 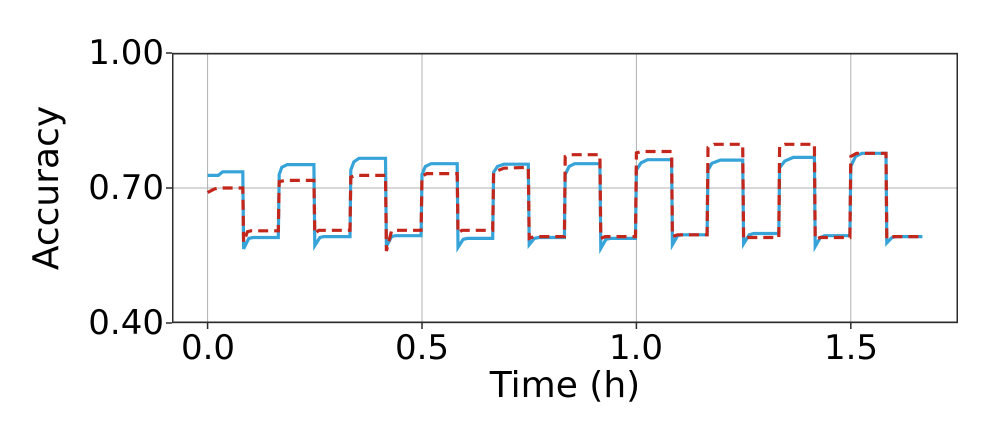 What do you see at coordinates (126, 188) in the screenshot?
I see `y-tick-label-0-70: 0.70` at bounding box center [126, 188].